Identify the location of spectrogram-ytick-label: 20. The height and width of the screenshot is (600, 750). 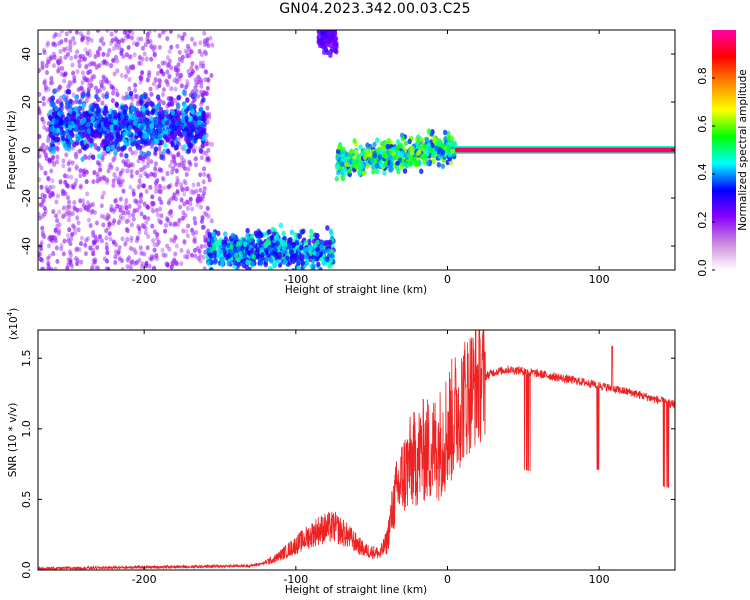
(26, 102).